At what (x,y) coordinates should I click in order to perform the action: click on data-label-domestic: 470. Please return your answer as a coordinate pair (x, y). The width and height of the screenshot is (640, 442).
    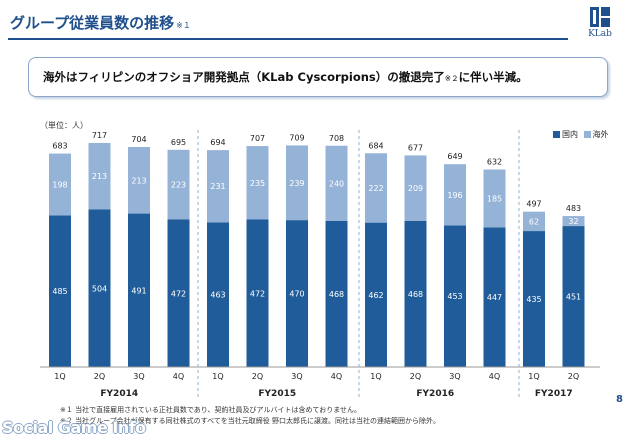
    Looking at the image, I should click on (296, 294).